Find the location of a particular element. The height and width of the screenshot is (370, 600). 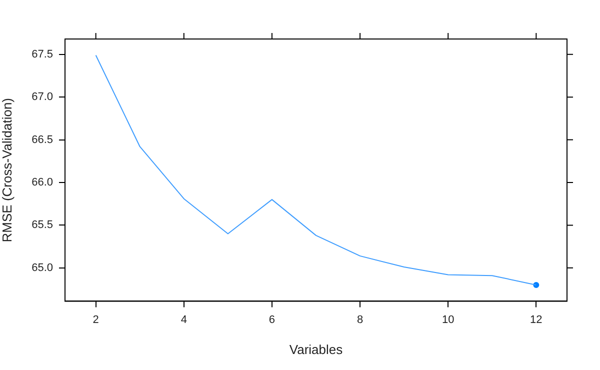

x-tick-label: 4 is located at coordinates (183, 320).